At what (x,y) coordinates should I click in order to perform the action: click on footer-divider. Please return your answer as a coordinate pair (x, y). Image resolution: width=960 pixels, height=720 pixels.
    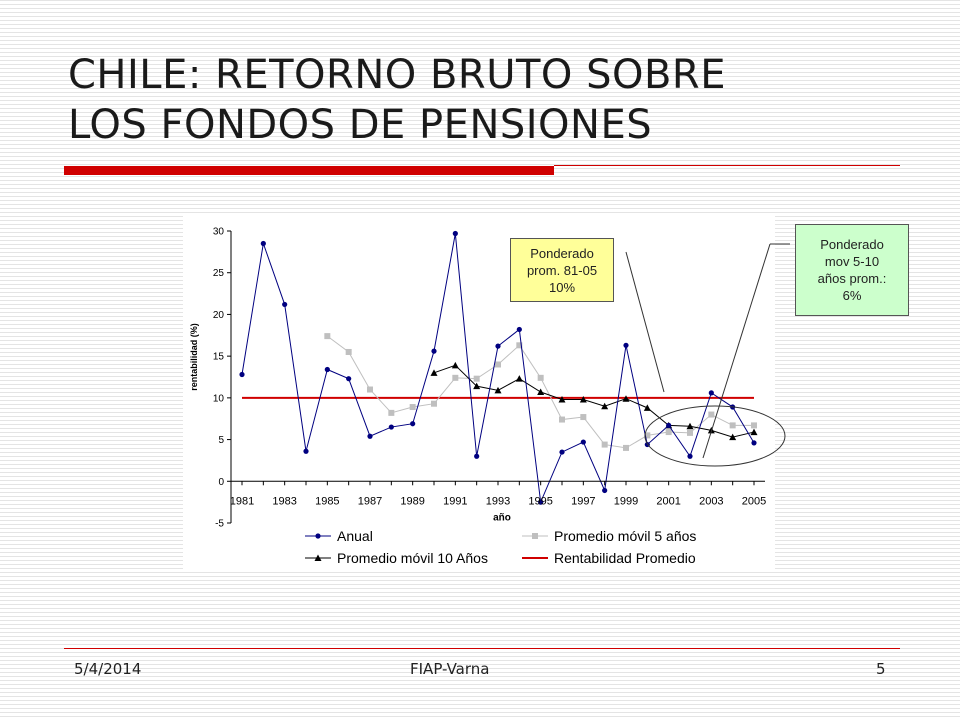
    Looking at the image, I should click on (482, 648).